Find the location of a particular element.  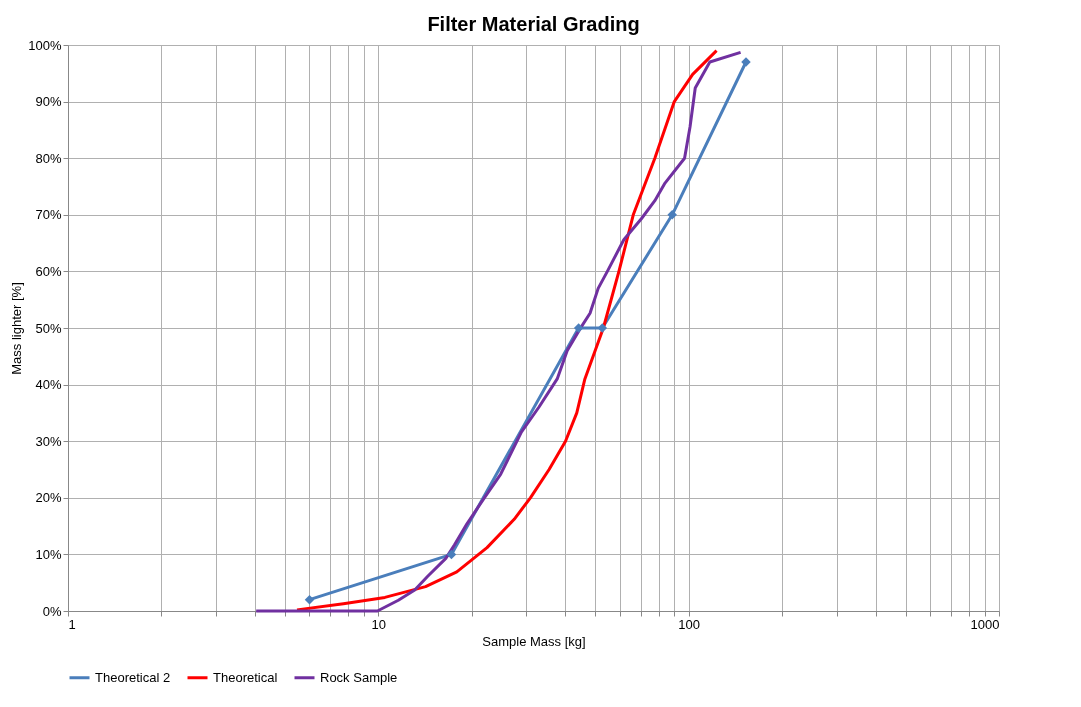

y-tick-label: 80% is located at coordinates (48, 158).